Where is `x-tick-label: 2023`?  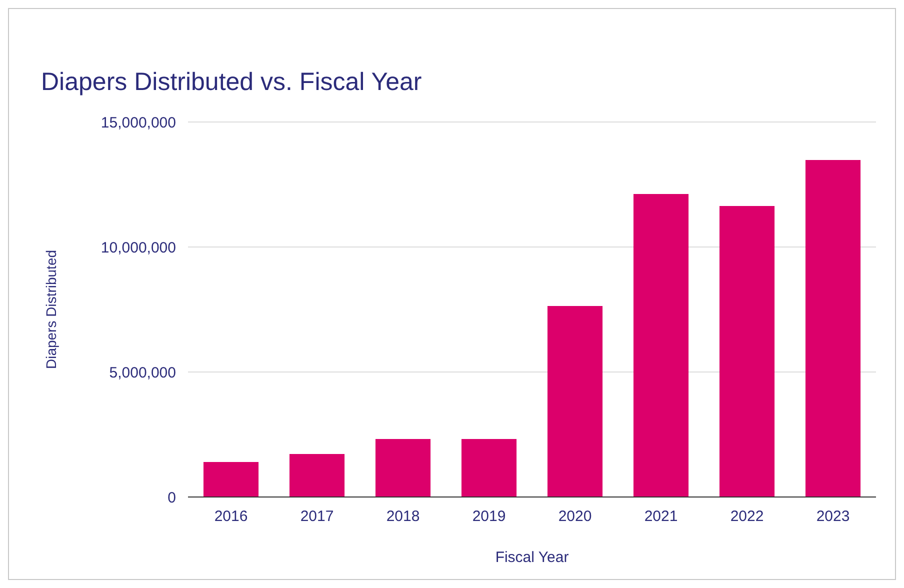
x-tick-label: 2023 is located at coordinates (833, 516).